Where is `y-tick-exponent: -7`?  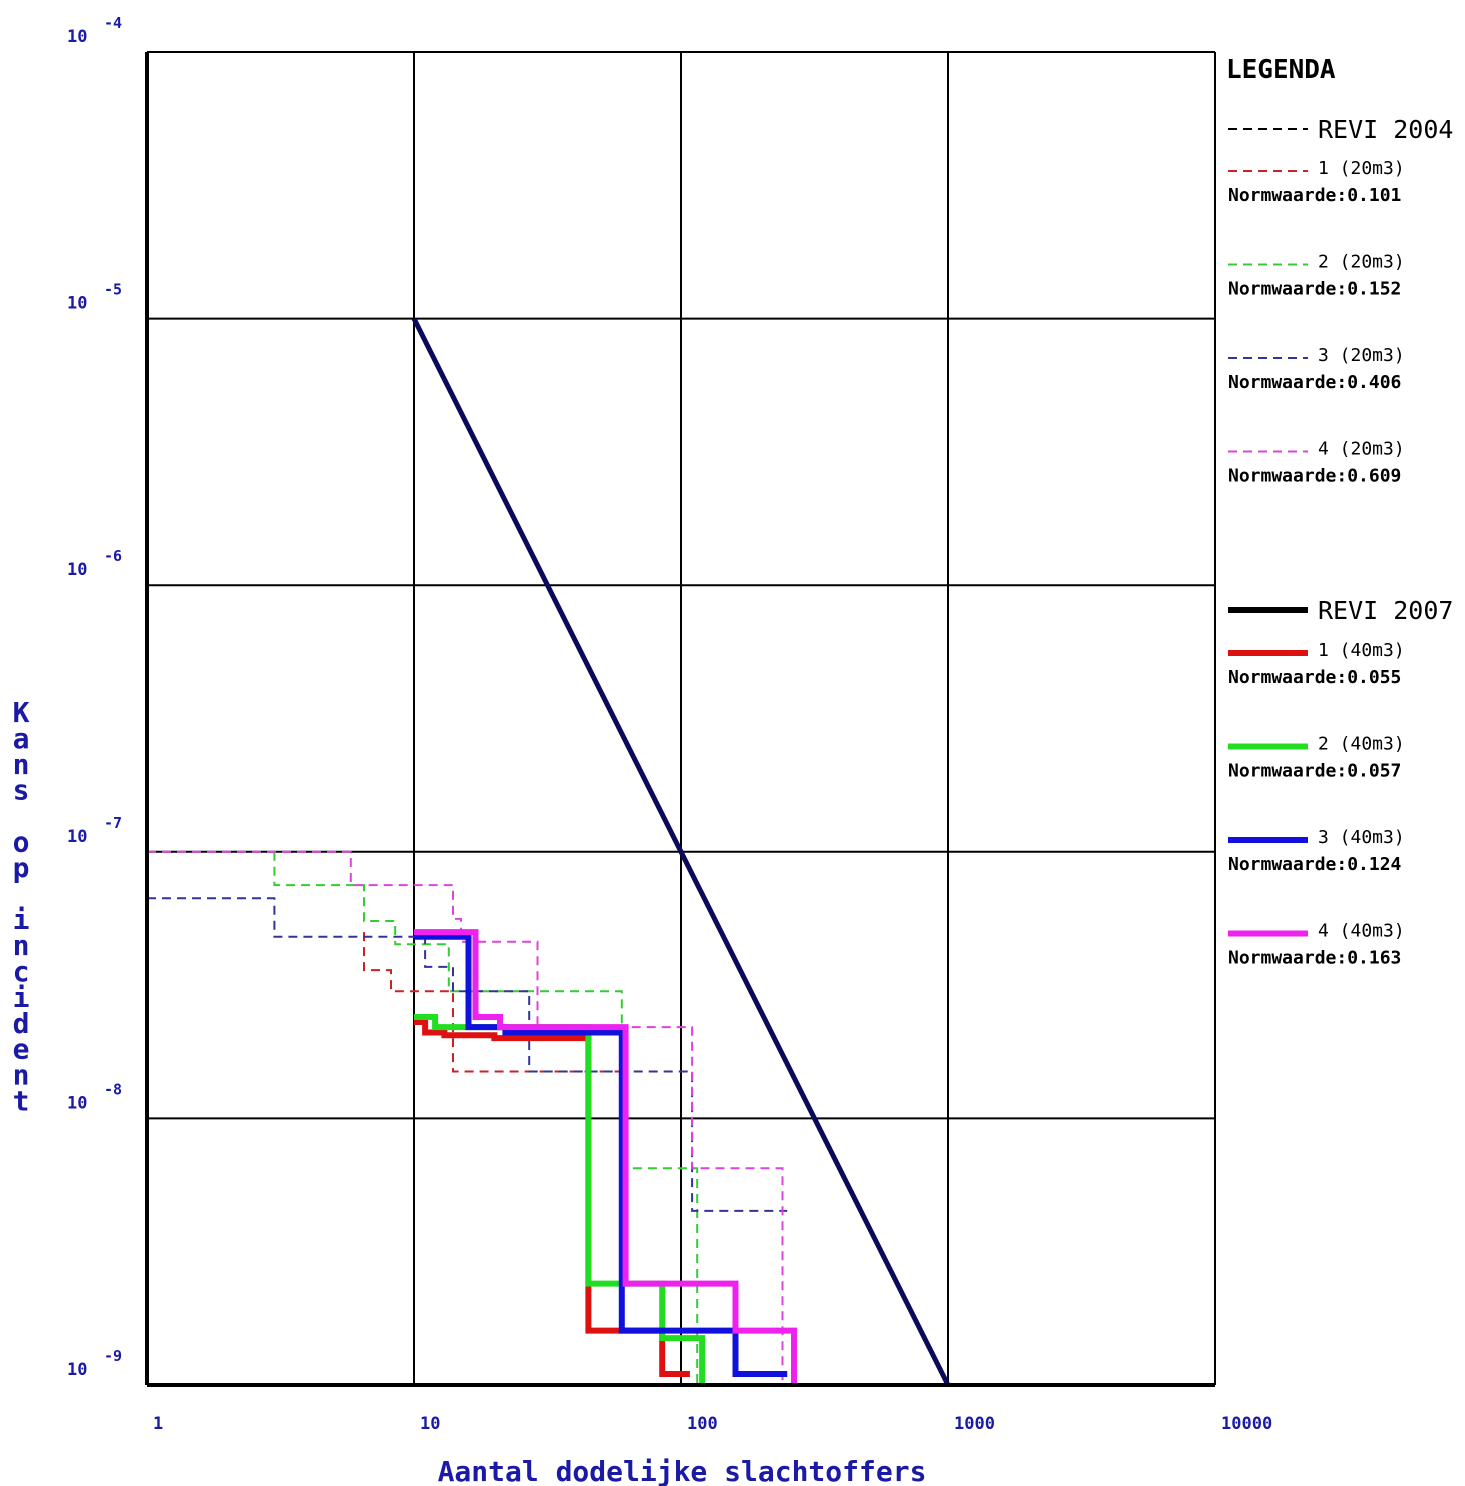 y-tick-exponent: -7 is located at coordinates (113, 823).